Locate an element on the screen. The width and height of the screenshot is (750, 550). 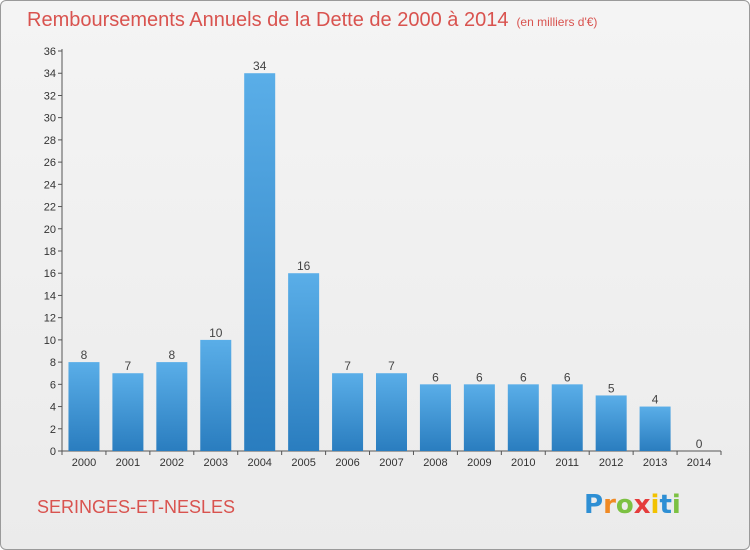
x-tick-label: 2006 is located at coordinates (347, 463).